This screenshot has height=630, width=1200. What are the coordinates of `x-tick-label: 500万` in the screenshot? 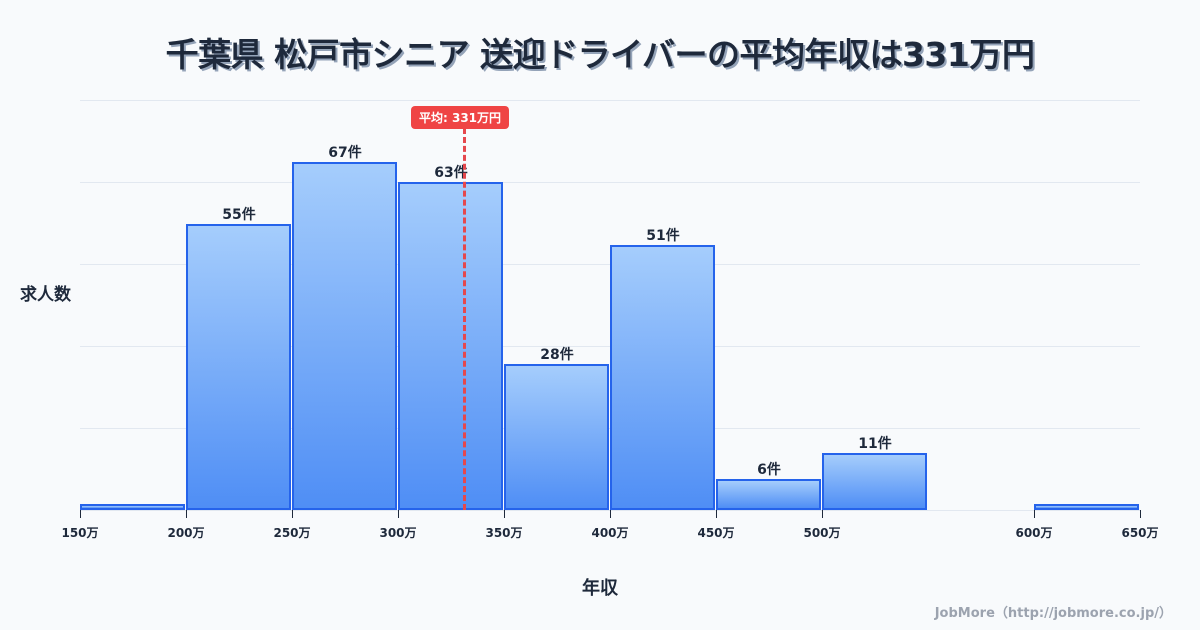 It's located at (822, 533).